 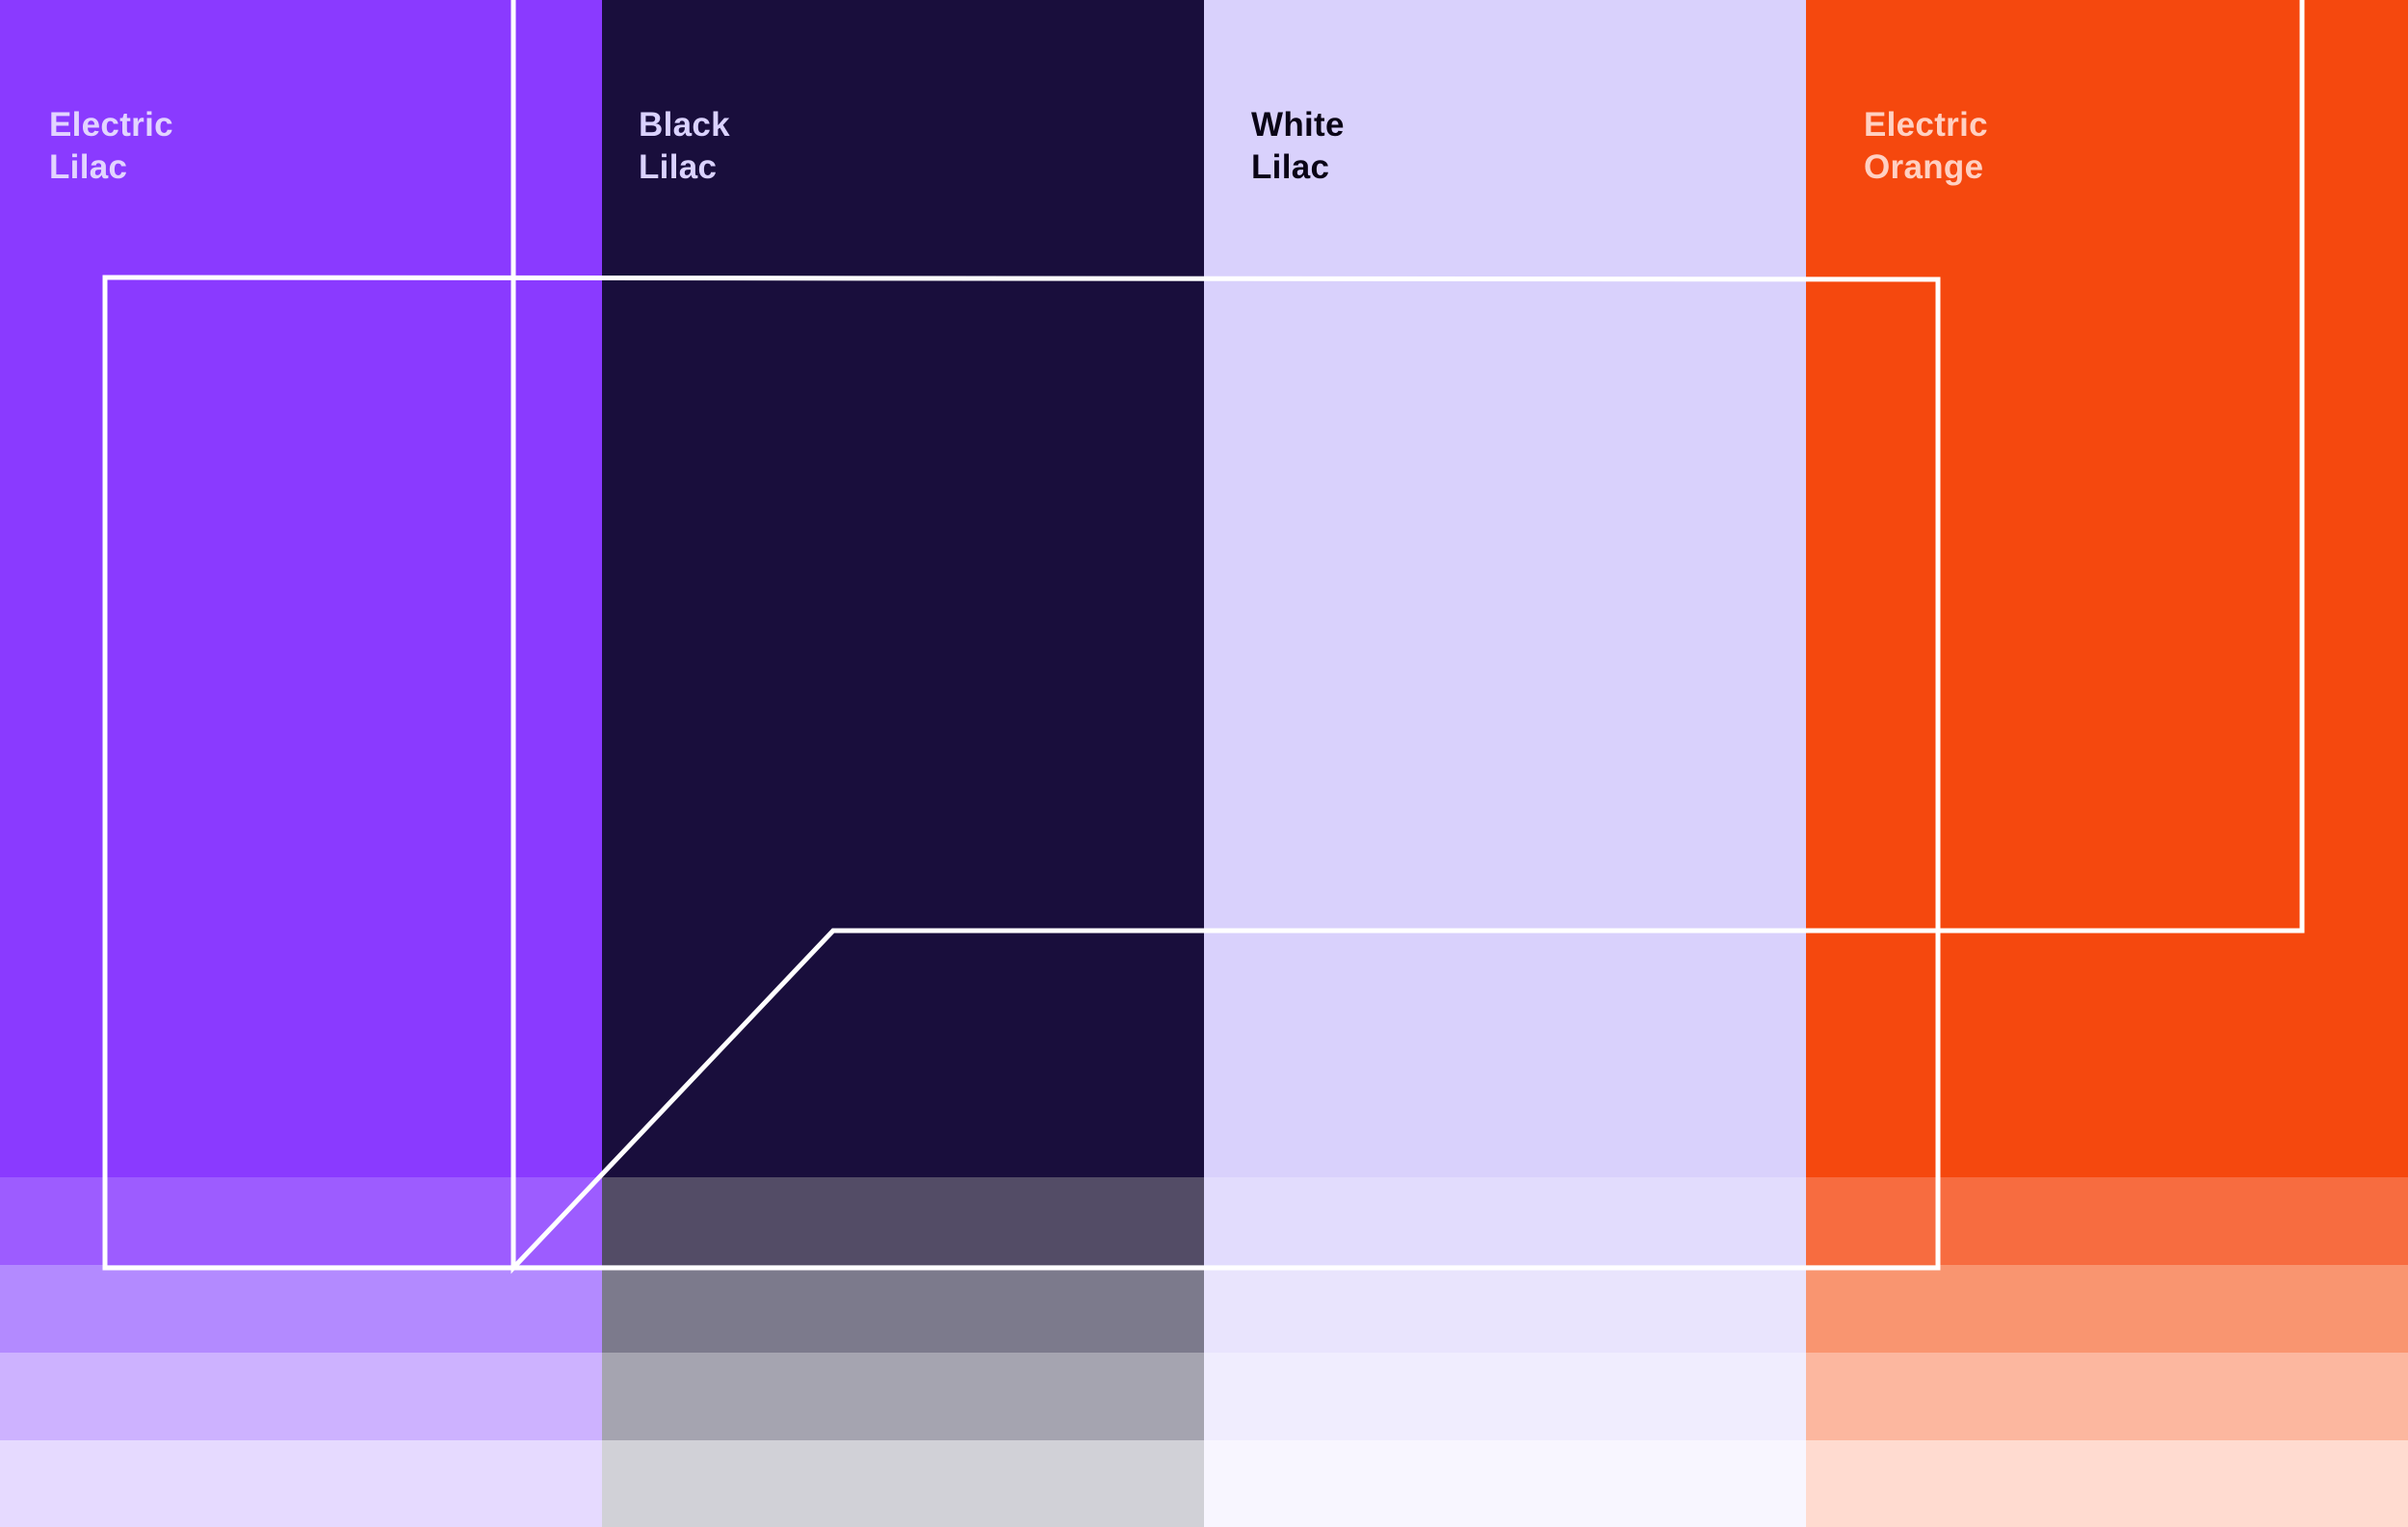 What do you see at coordinates (1926, 146) in the screenshot?
I see `swatch-label-electric-orange: Electric Orange` at bounding box center [1926, 146].